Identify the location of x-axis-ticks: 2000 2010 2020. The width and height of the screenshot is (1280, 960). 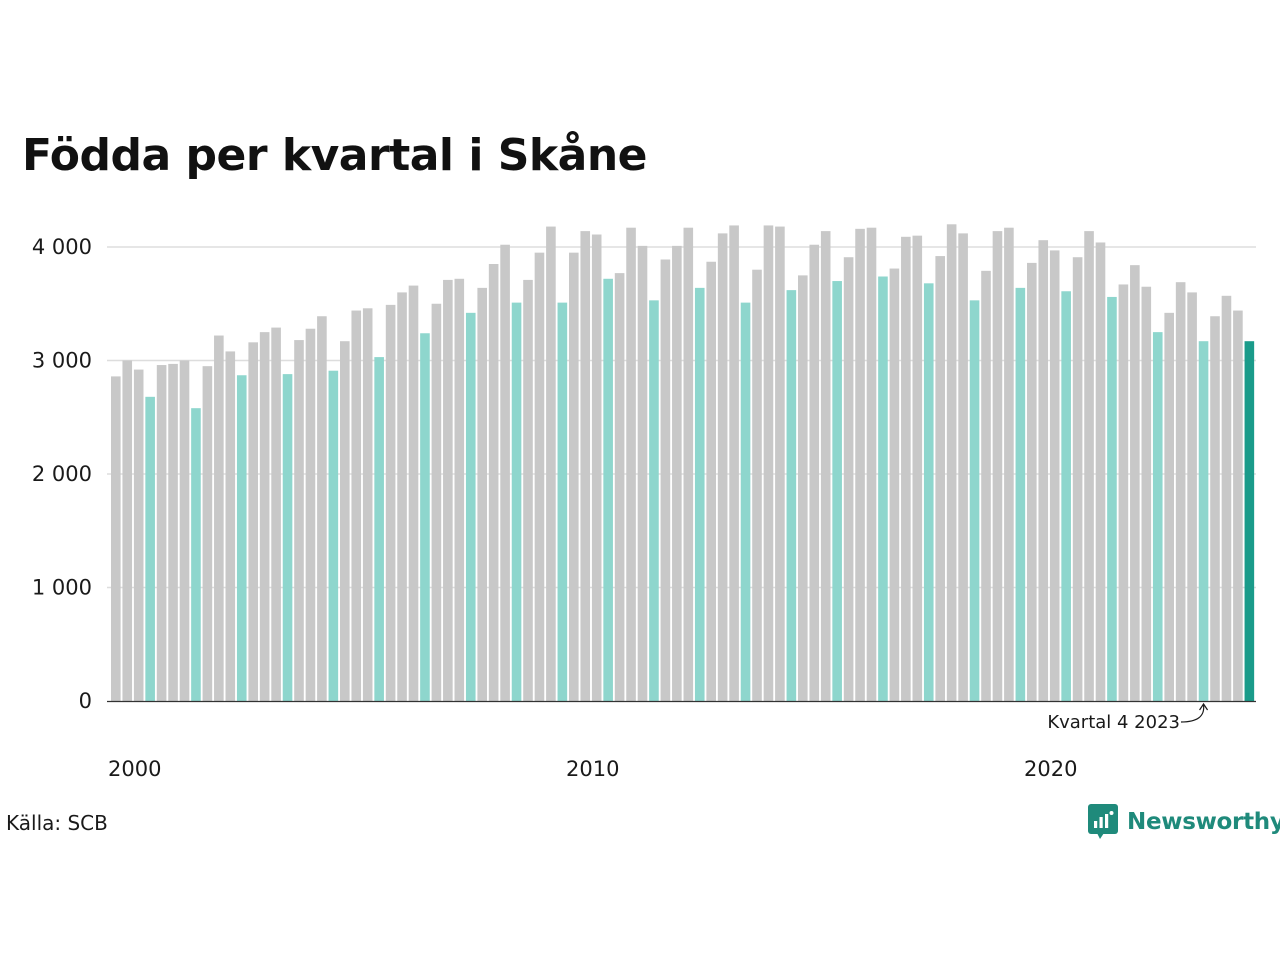
(592, 769).